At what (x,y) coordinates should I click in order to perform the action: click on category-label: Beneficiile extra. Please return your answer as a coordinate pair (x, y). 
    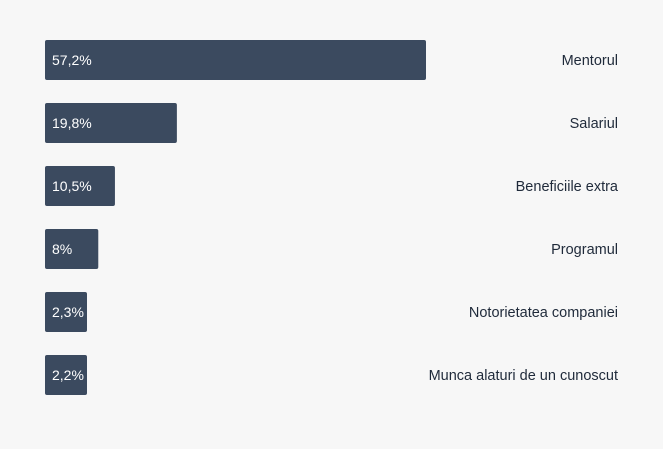
    Looking at the image, I should click on (567, 187).